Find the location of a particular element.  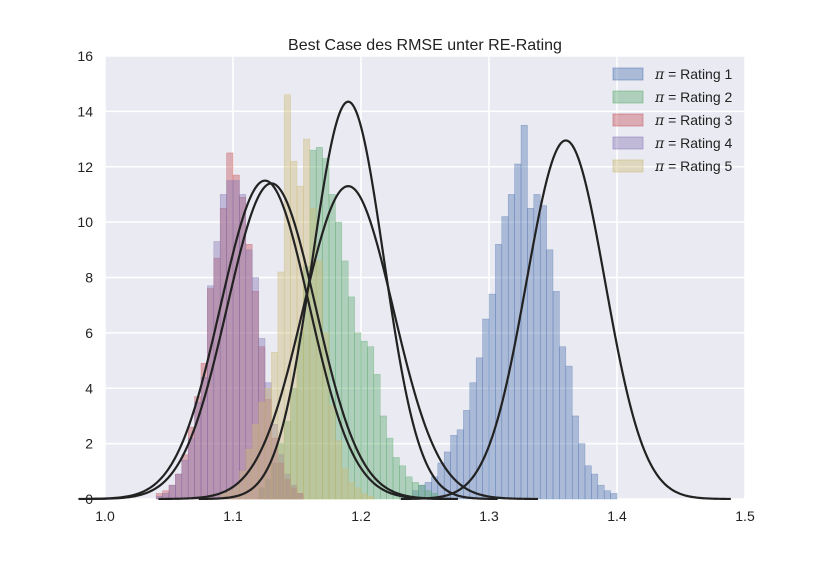

legend-item-rating-5: π = Rating 5 is located at coordinates (672, 166).